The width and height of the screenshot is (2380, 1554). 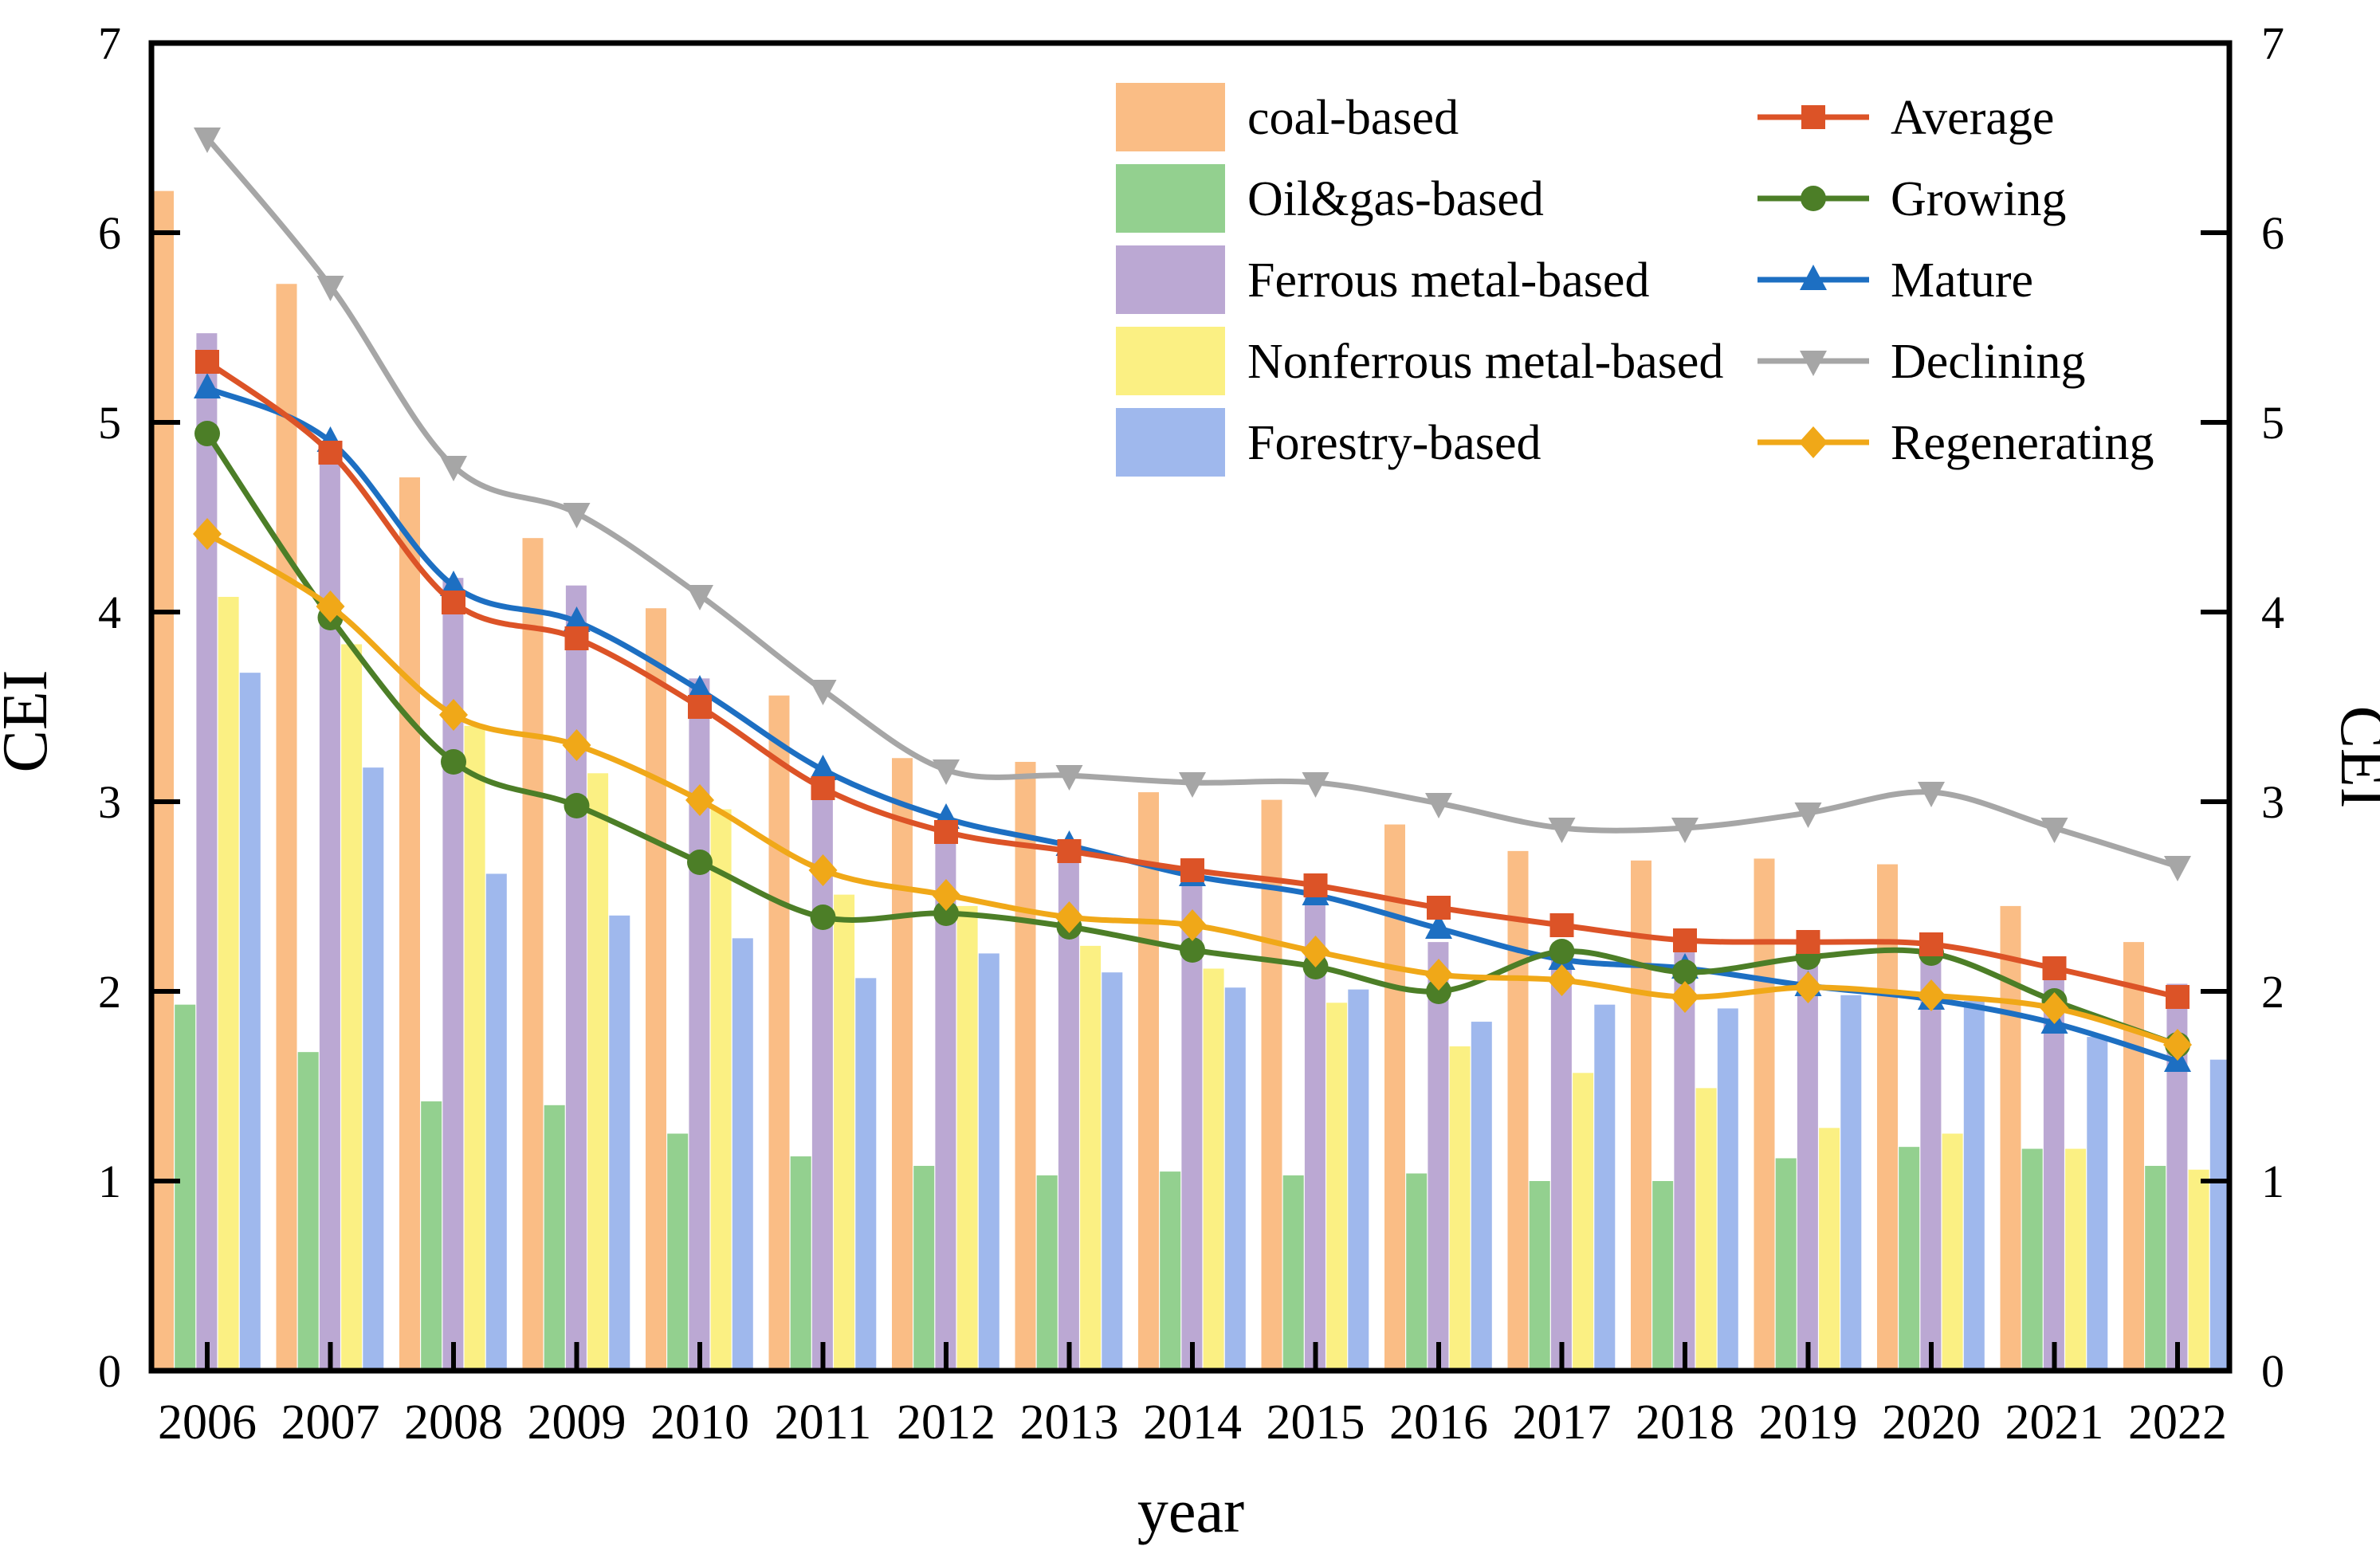 What do you see at coordinates (109, 612) in the screenshot?
I see `left-tick-label: 4` at bounding box center [109, 612].